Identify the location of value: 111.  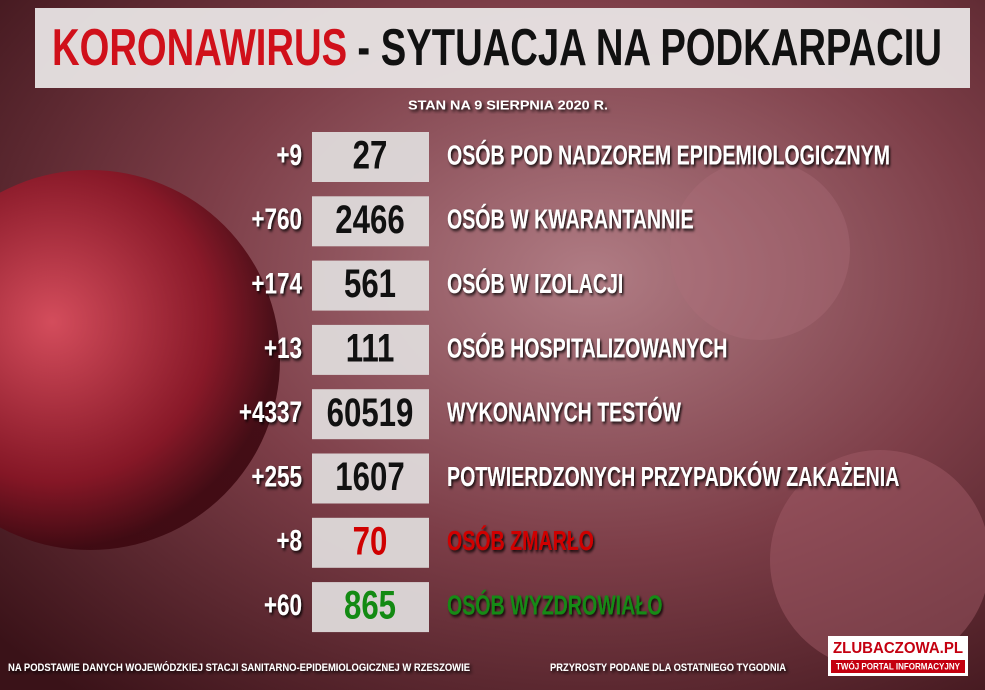
(370, 348).